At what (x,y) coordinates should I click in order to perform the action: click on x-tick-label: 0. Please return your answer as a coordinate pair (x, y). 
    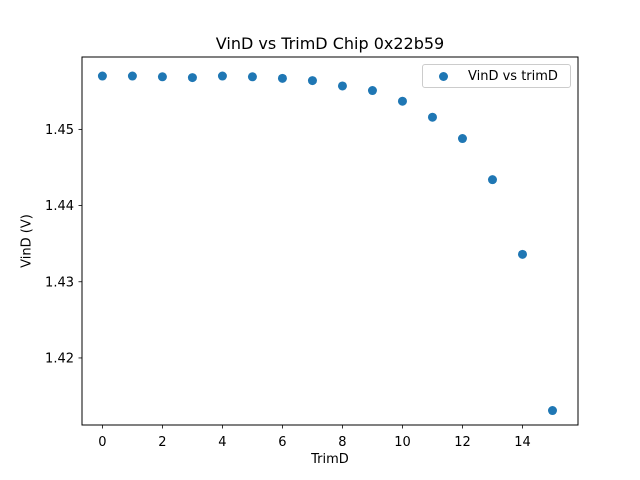
    Looking at the image, I should click on (102, 442).